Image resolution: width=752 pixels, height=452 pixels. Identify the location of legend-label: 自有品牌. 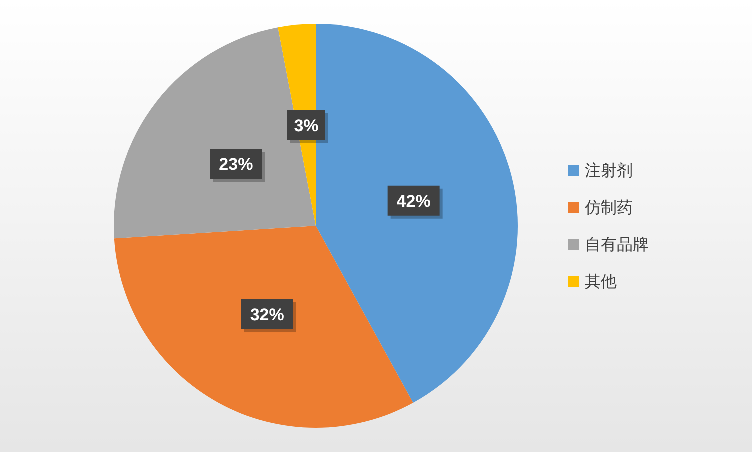
(617, 245).